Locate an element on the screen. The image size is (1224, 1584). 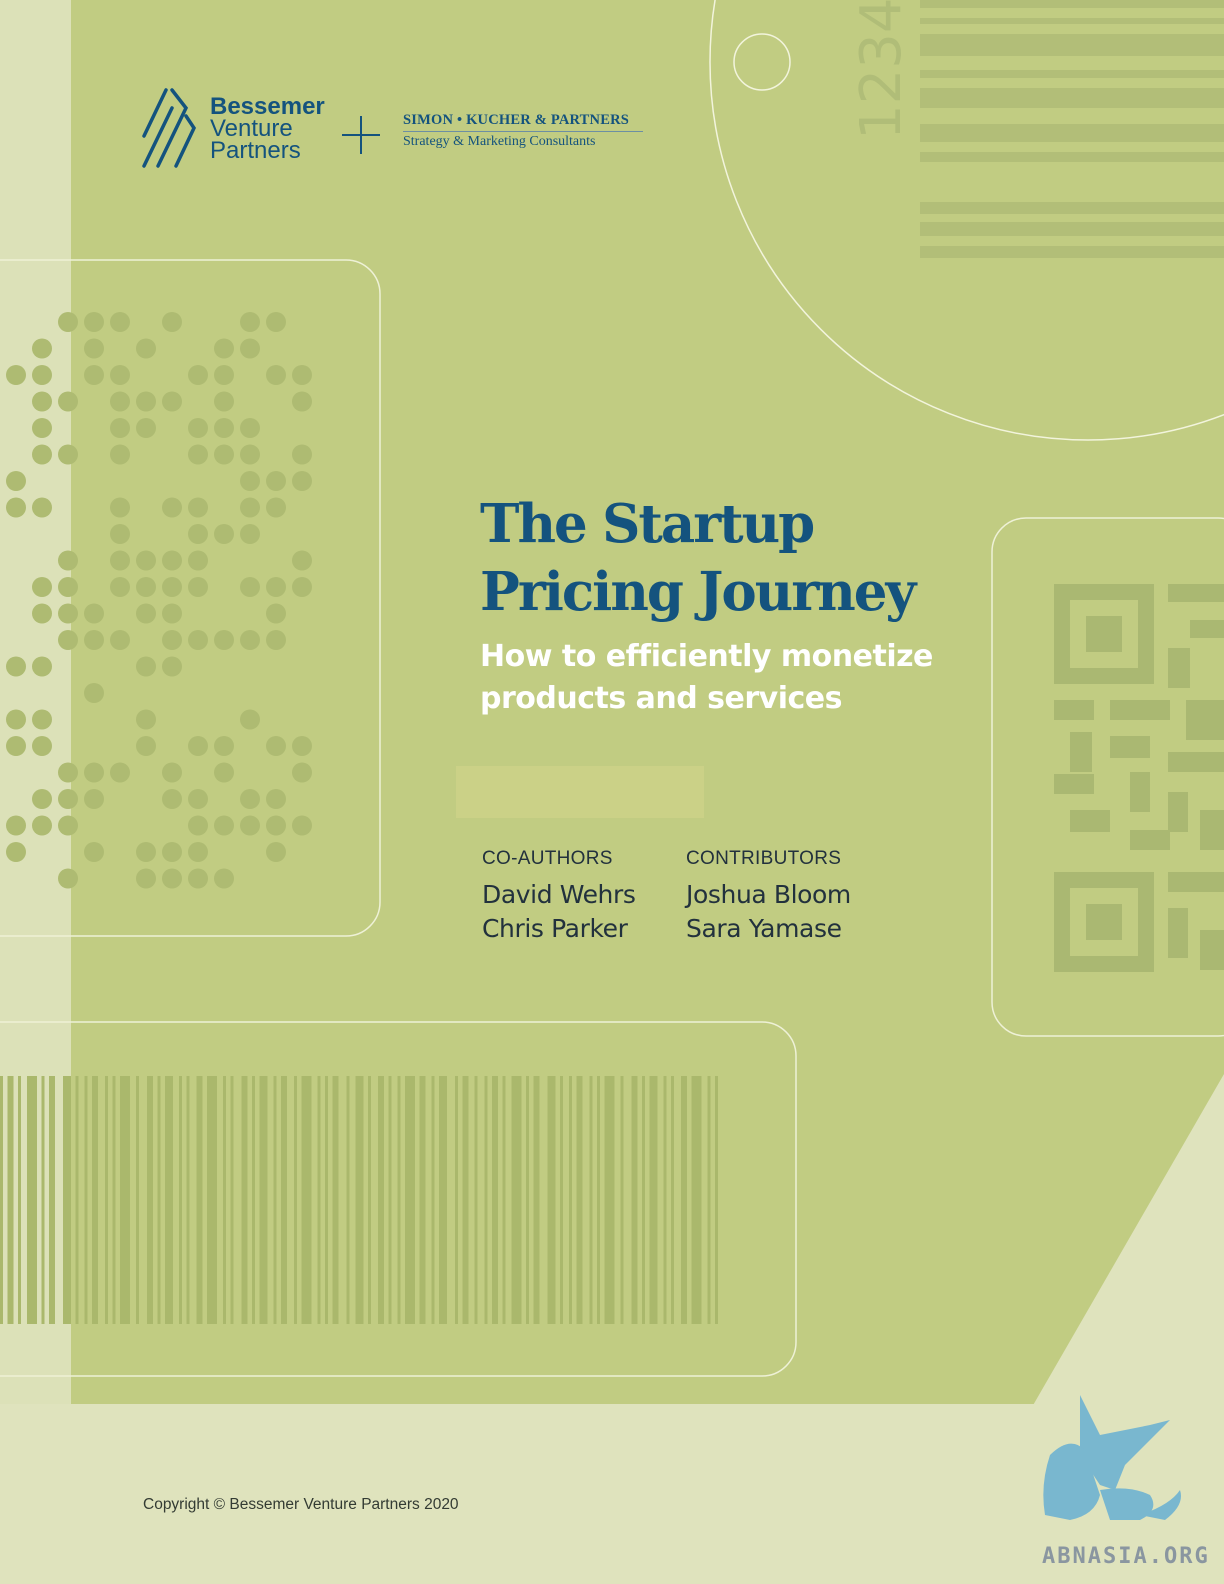
highlight-bar is located at coordinates (580, 792).